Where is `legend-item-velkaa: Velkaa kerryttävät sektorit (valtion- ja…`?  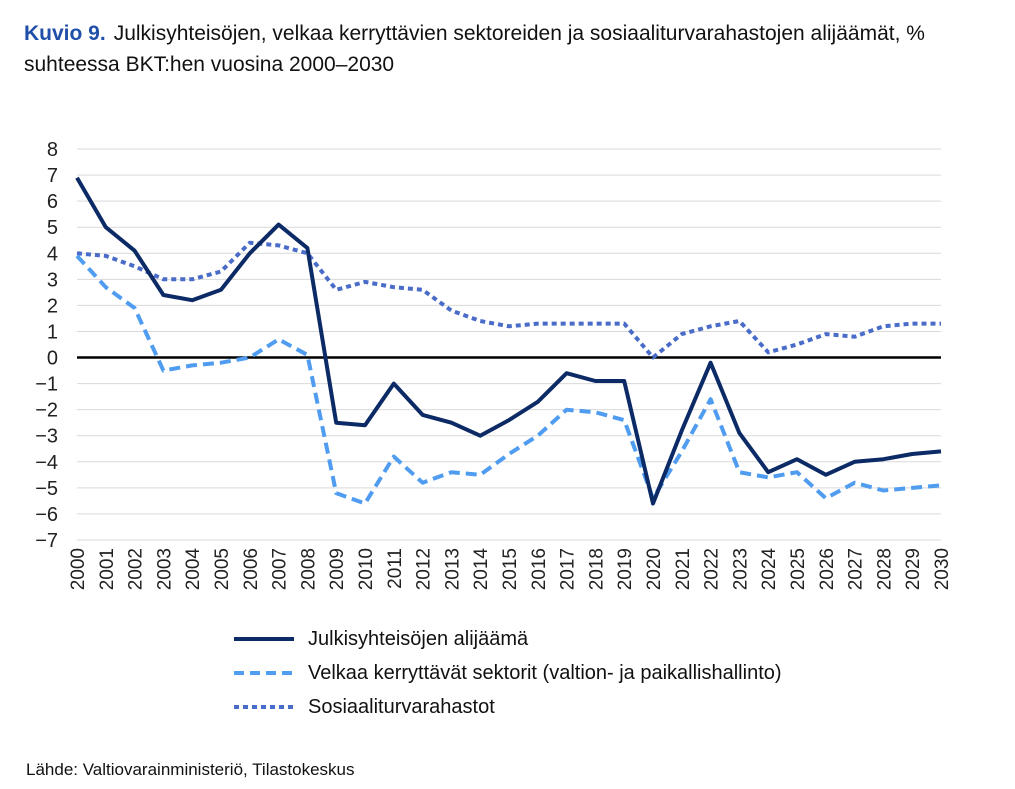 legend-item-velkaa: Velkaa kerryttävät sektorit (valtion- ja… is located at coordinates (507, 673).